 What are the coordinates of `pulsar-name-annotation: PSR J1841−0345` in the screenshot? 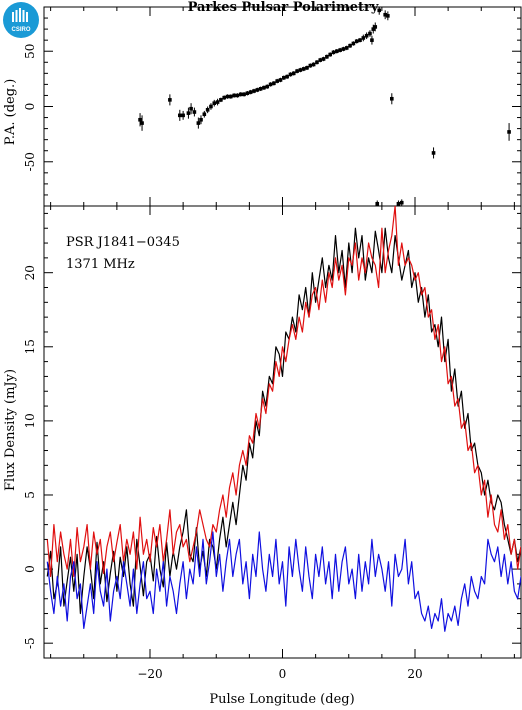 It's located at (123, 242).